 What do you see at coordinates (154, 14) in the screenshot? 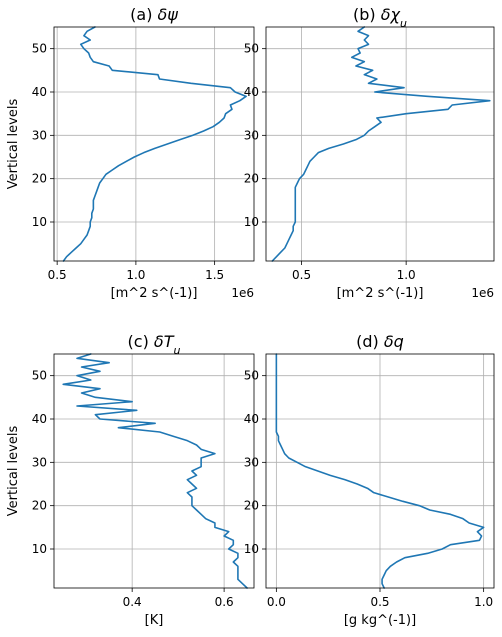
I see `subplot-title: (a) δψ` at bounding box center [154, 14].